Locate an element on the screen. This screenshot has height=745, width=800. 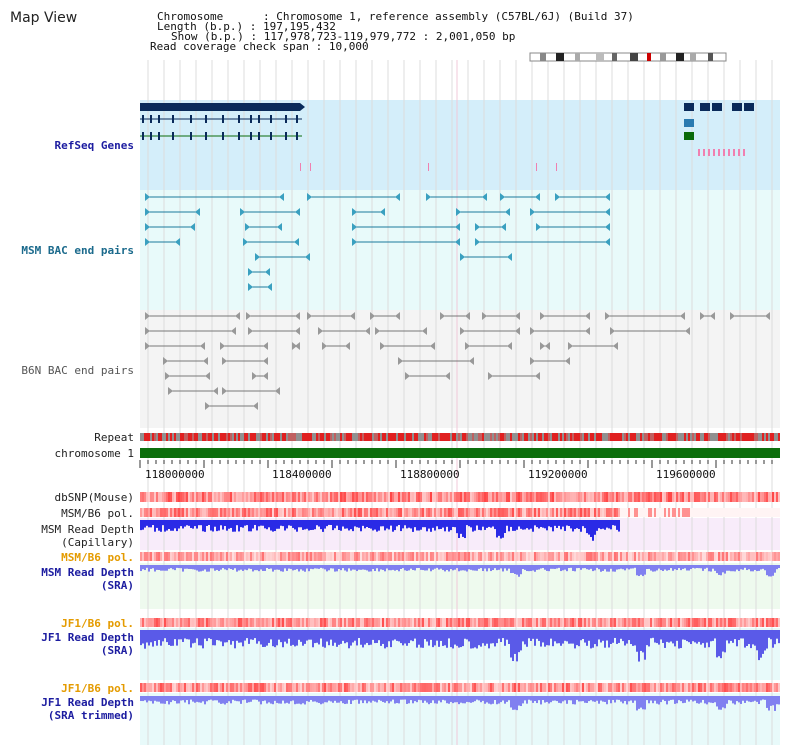
track-label-jf1-depth-trim: JF1 Read Depth is located at coordinates (87, 702).